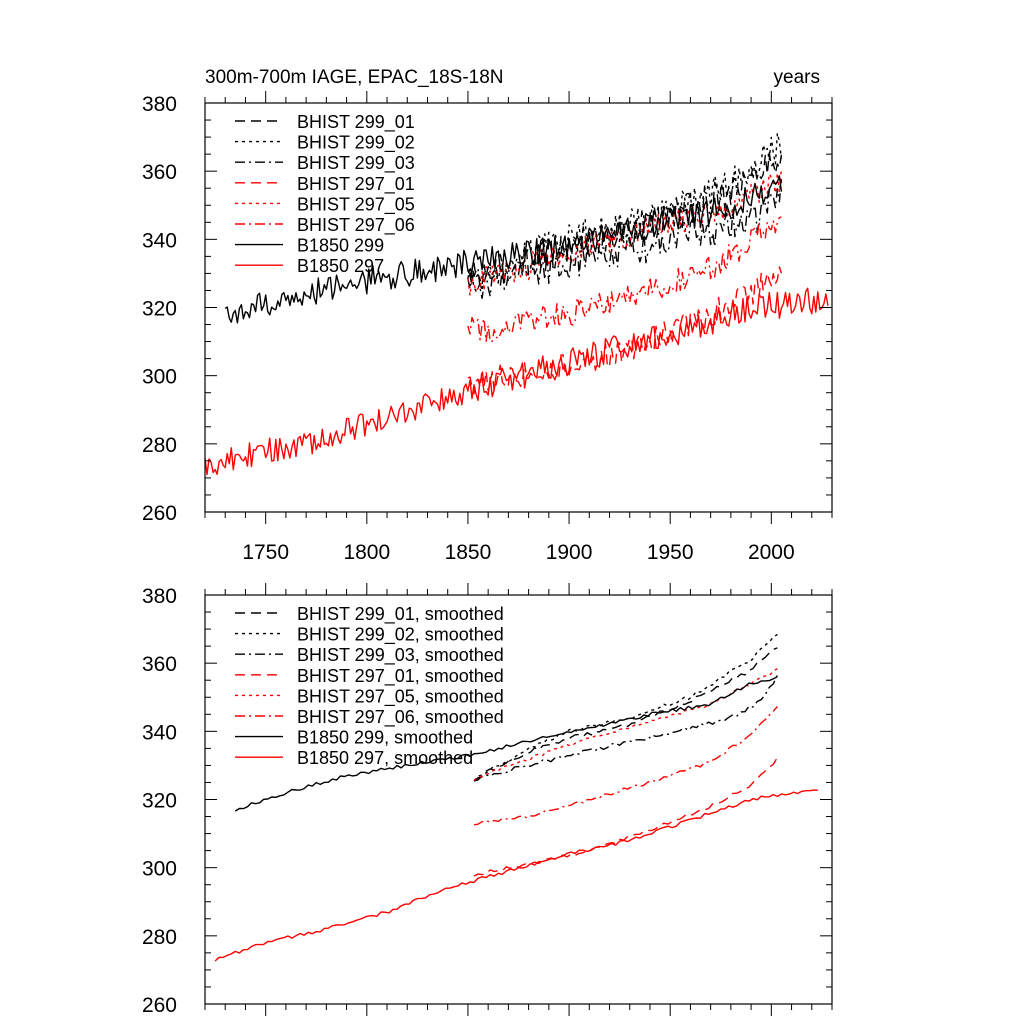 The width and height of the screenshot is (1024, 1024). Describe the element at coordinates (400, 676) in the screenshot. I see `legend-label: BHIST 297_01, smoothed` at that location.